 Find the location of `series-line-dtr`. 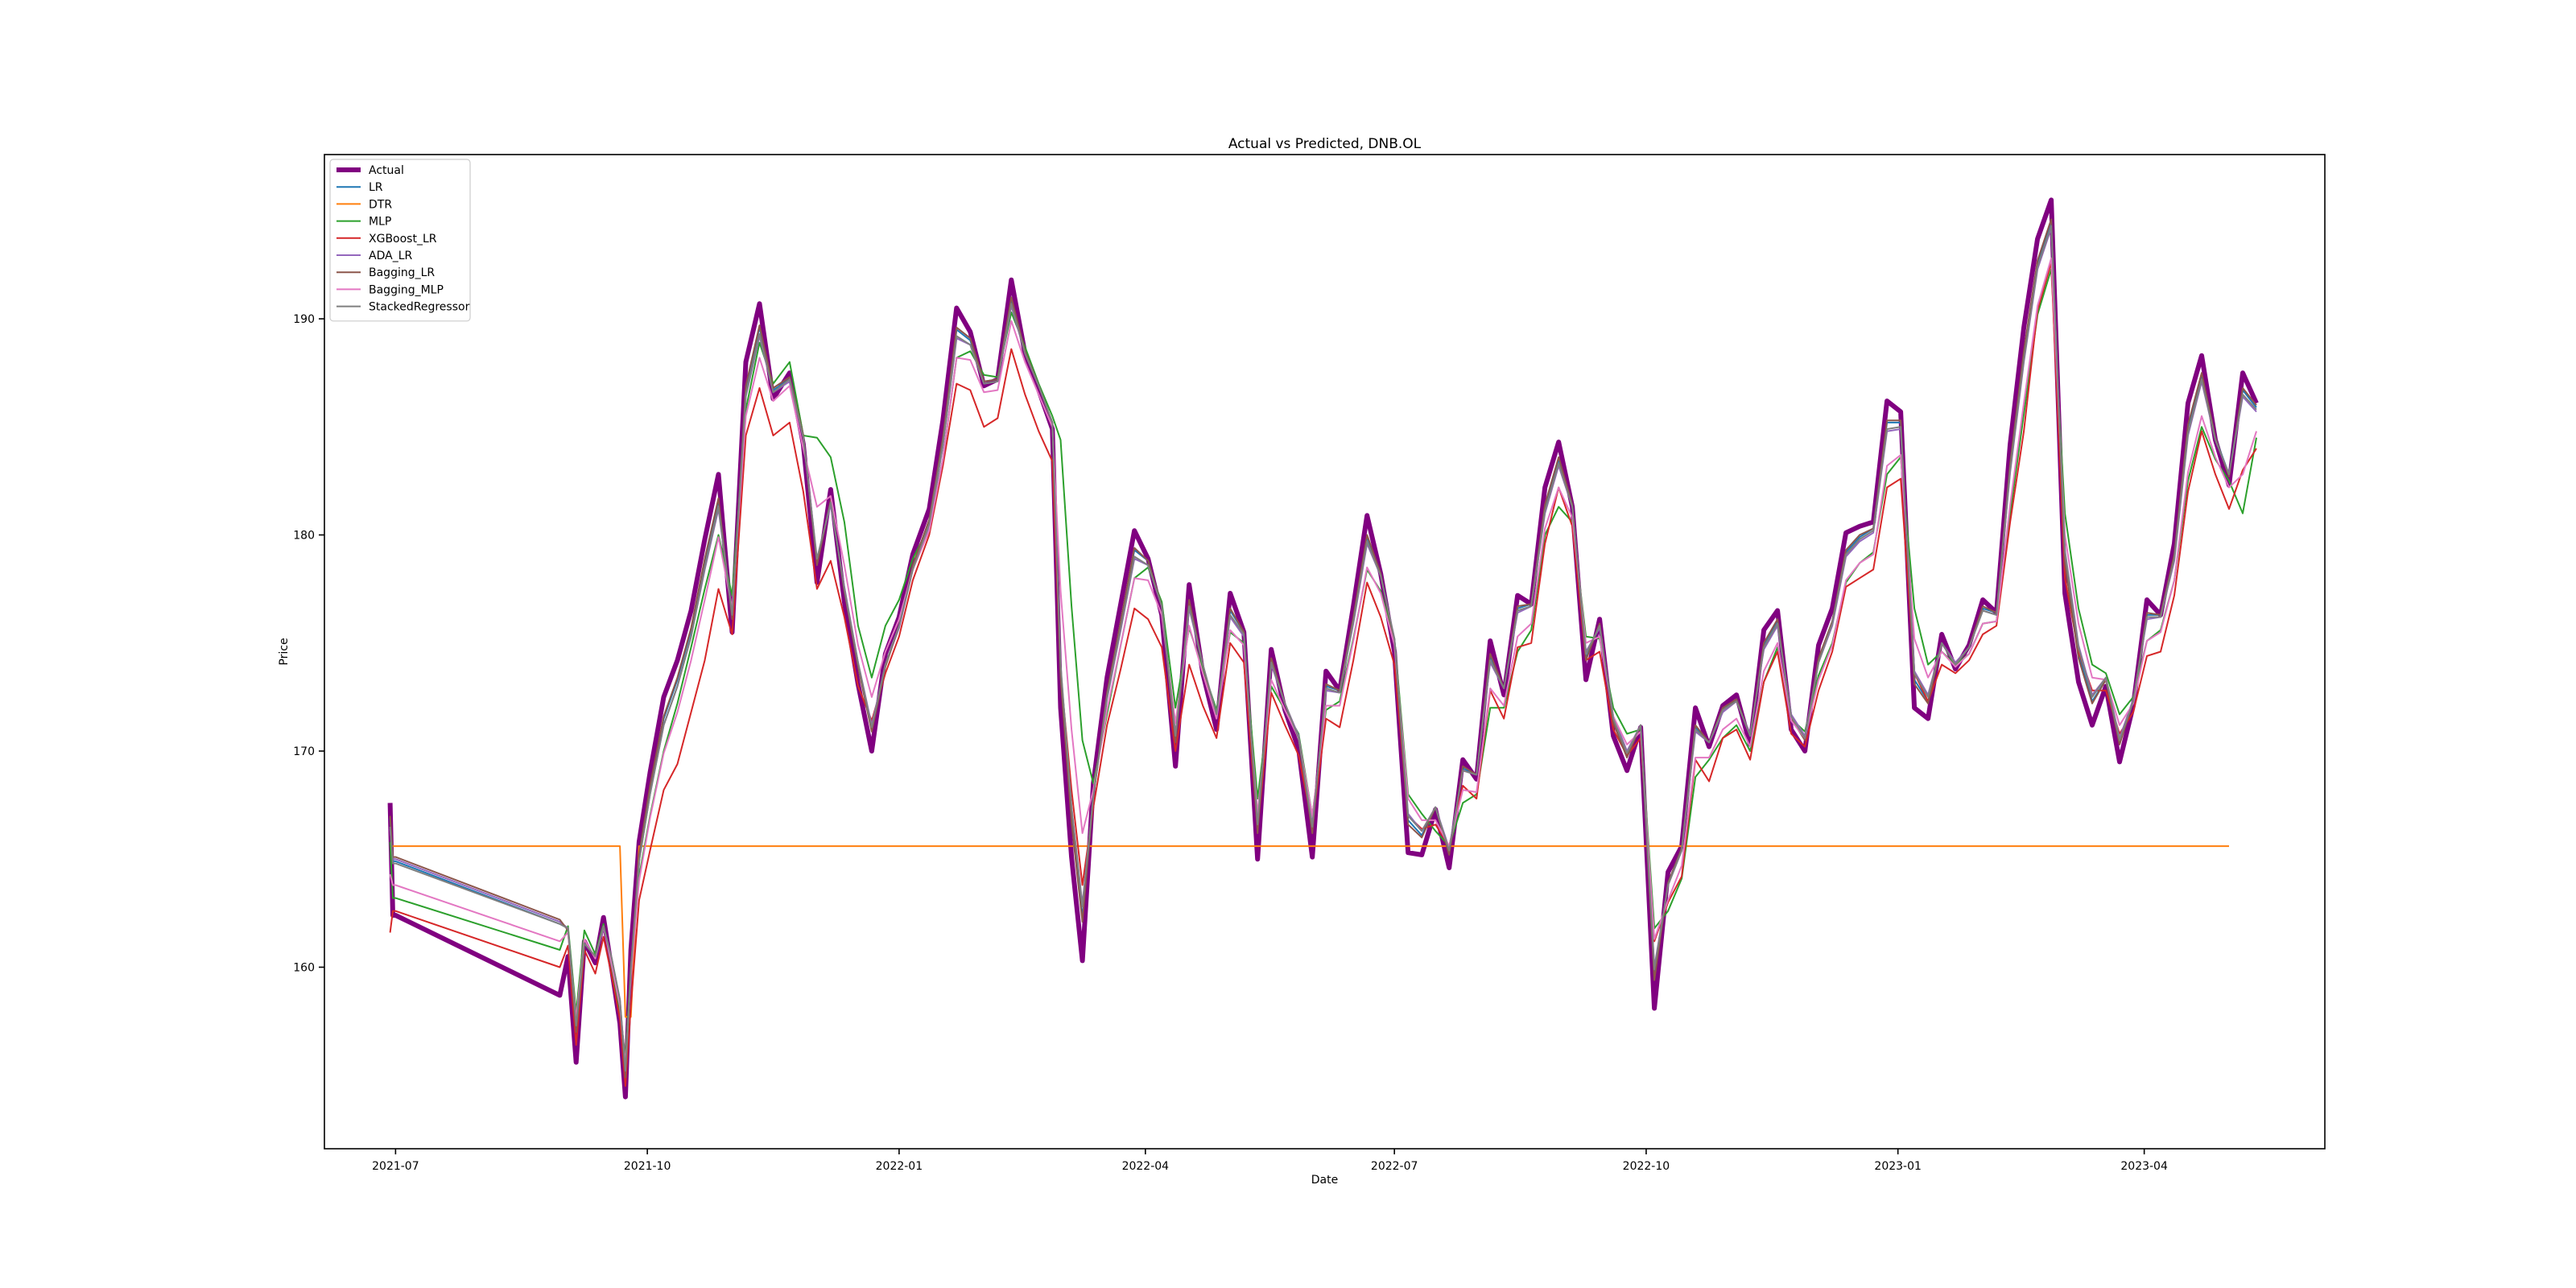

series-line-dtr is located at coordinates (1309, 931).